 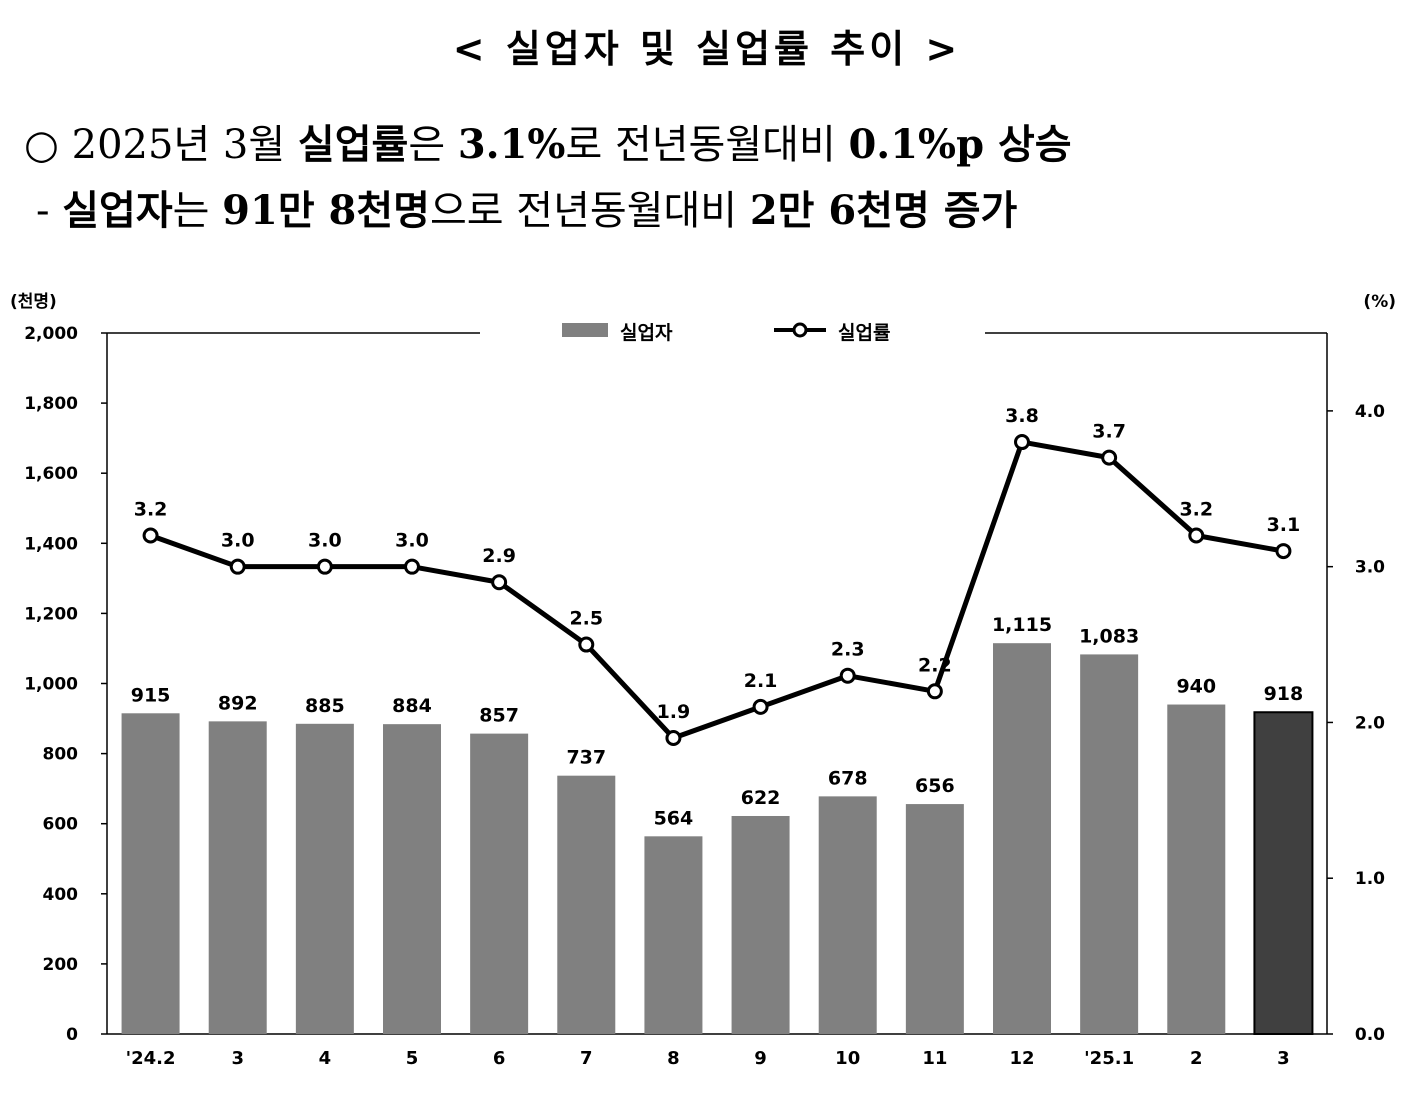 What do you see at coordinates (151, 1058) in the screenshot?
I see `x-tick-label: '24.2` at bounding box center [151, 1058].